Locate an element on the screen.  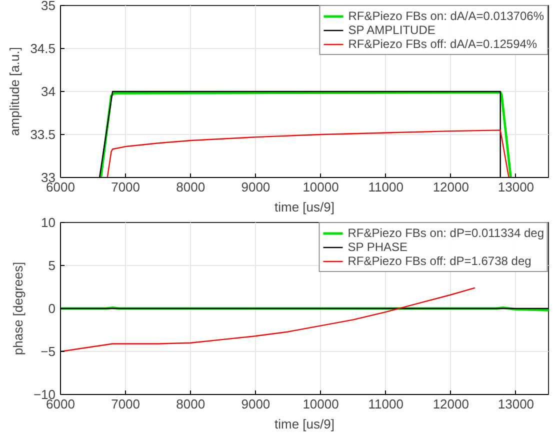
legend-label: SP PHASE is located at coordinates (378, 247).